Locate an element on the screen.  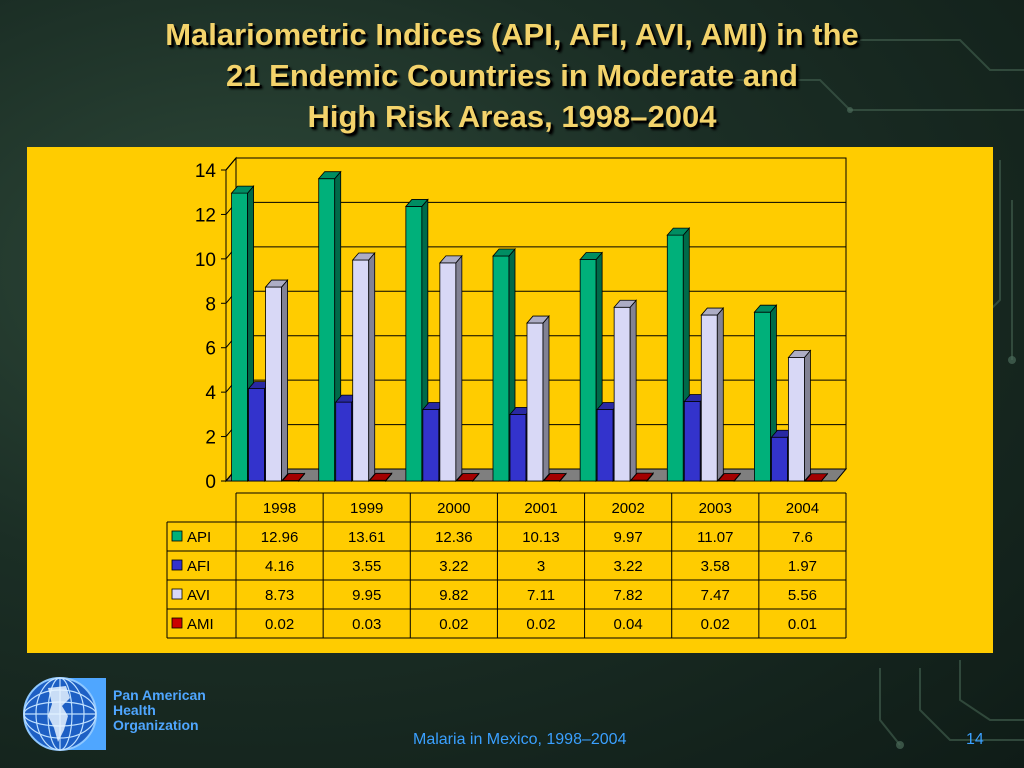
bar-avi-2003 is located at coordinates (712, 394).